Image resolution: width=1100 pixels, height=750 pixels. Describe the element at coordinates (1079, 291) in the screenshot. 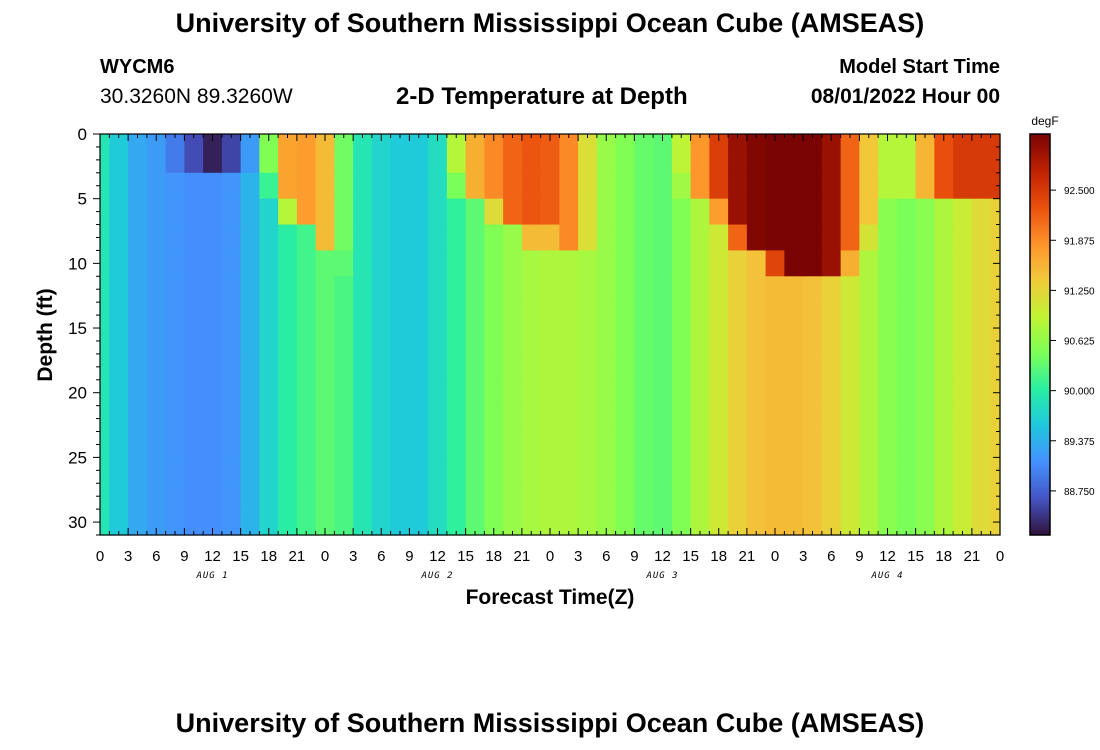

I see `colorbar-tick-label: 91.250` at that location.